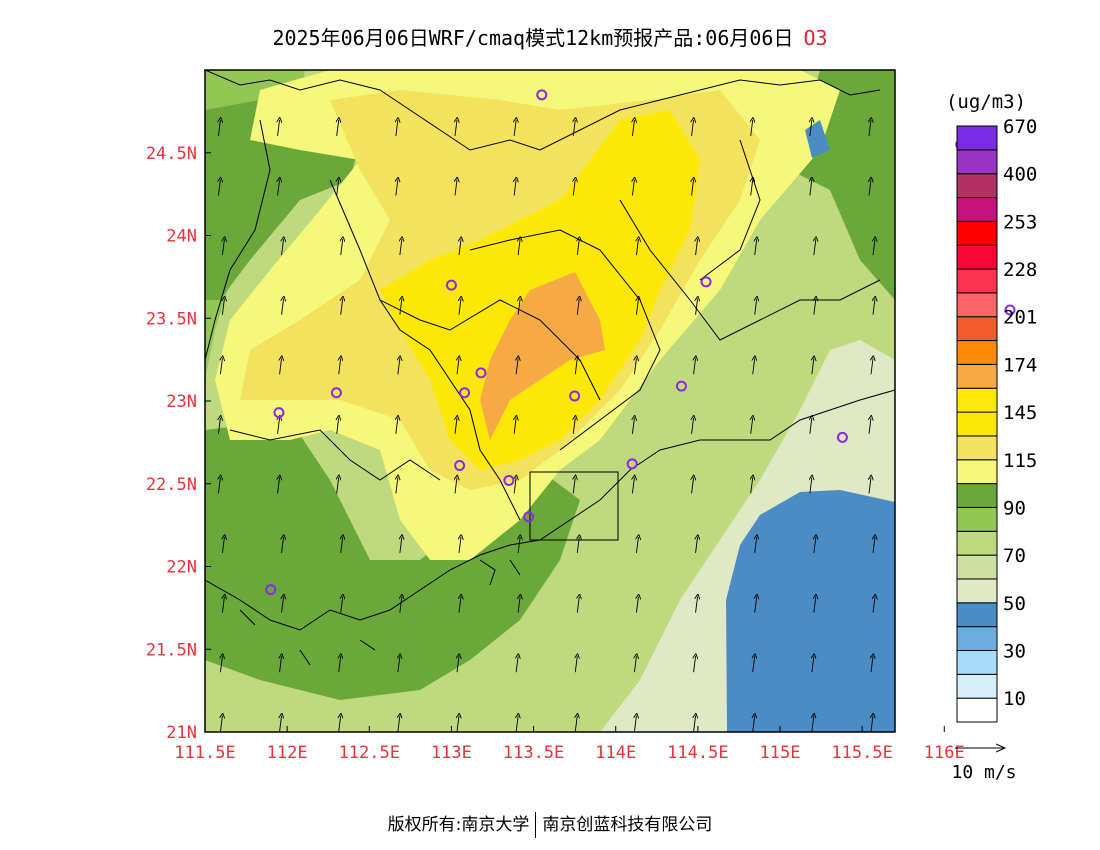 The image size is (1100, 850). Describe the element at coordinates (810, 611) in the screenshot. I see `field-sea-blue` at that location.